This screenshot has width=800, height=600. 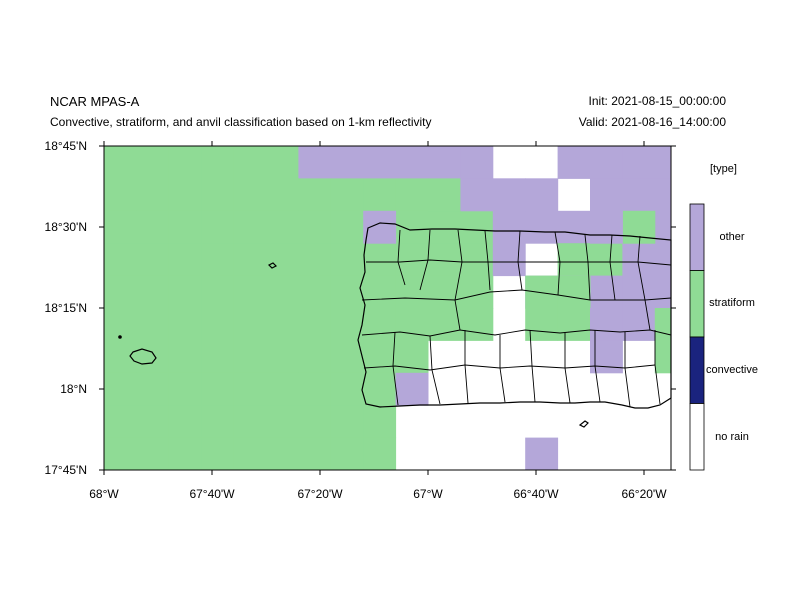 What do you see at coordinates (732, 237) in the screenshot?
I see `legend-label-other: other` at bounding box center [732, 237].